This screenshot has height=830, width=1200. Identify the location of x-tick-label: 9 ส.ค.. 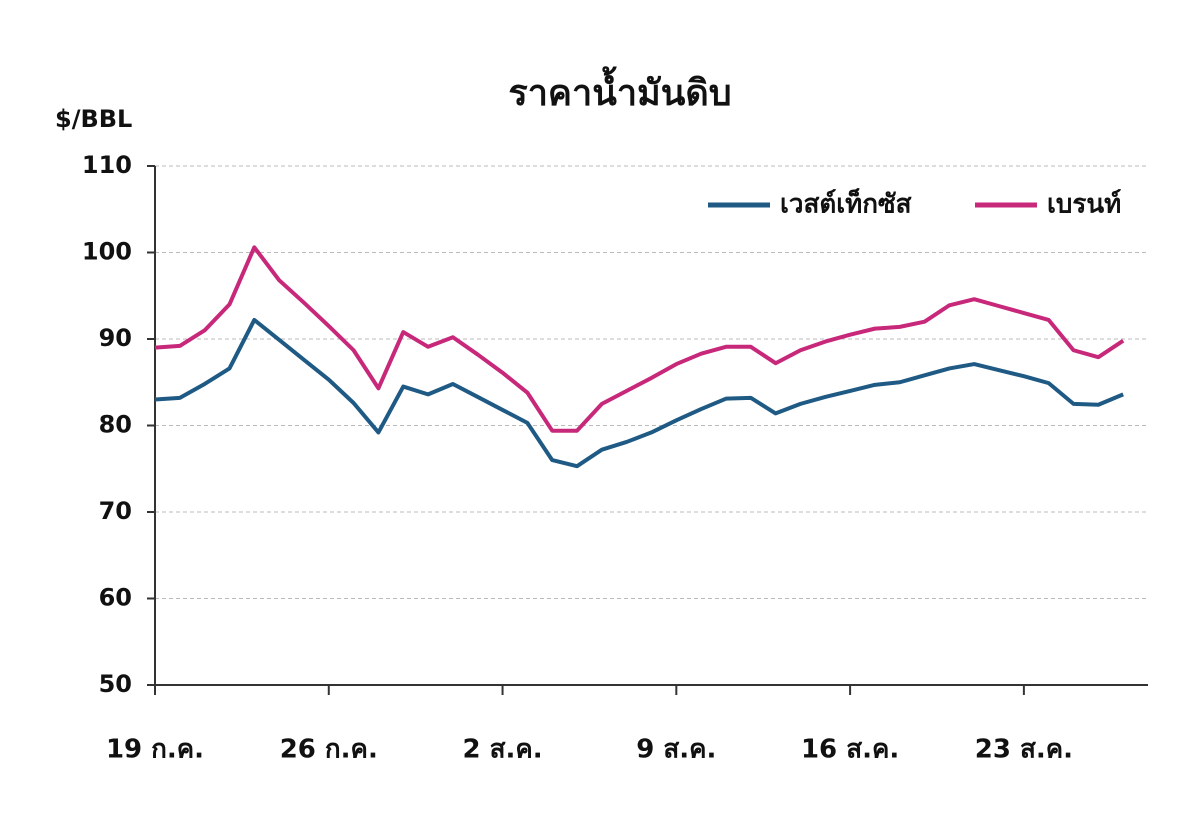
(676, 750).